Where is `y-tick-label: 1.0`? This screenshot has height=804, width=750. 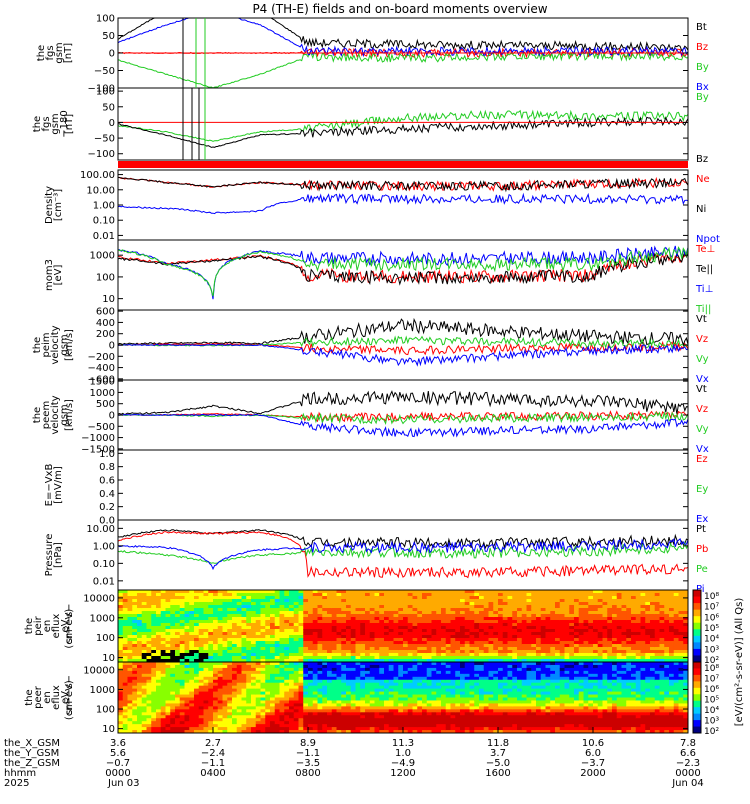 y-tick-label: 1.0 is located at coordinates (107, 454).